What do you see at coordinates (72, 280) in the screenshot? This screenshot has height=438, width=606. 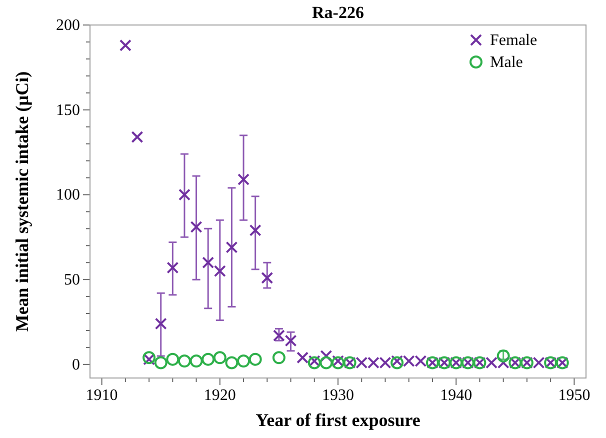 I see `y-tick-label: 50` at bounding box center [72, 280].